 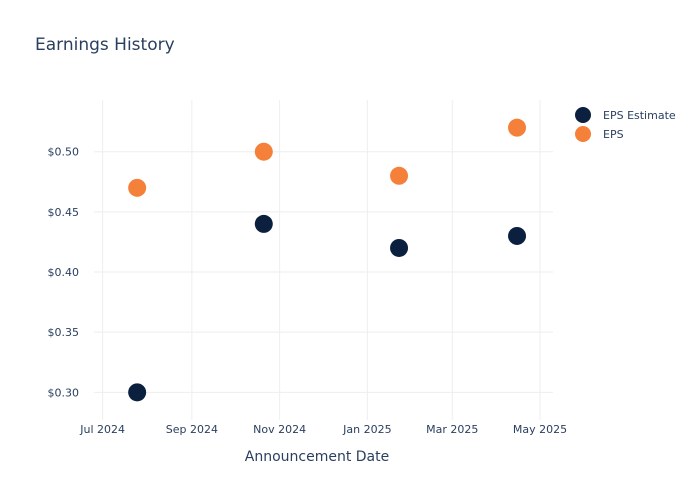 What do you see at coordinates (192, 429) in the screenshot?
I see `x-tick-label: Sep 2024` at bounding box center [192, 429].